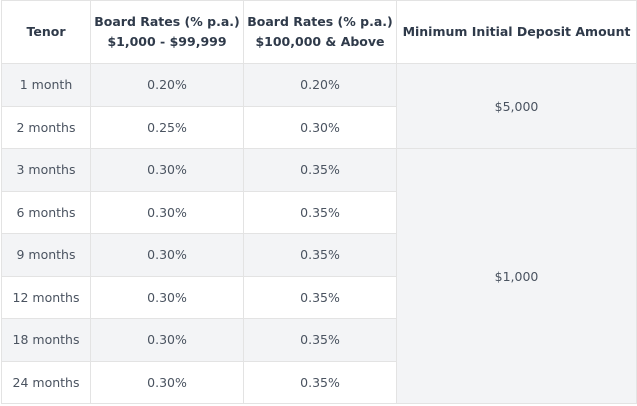  What do you see at coordinates (46, 382) in the screenshot?
I see `tenor-cell: 24 months` at bounding box center [46, 382].